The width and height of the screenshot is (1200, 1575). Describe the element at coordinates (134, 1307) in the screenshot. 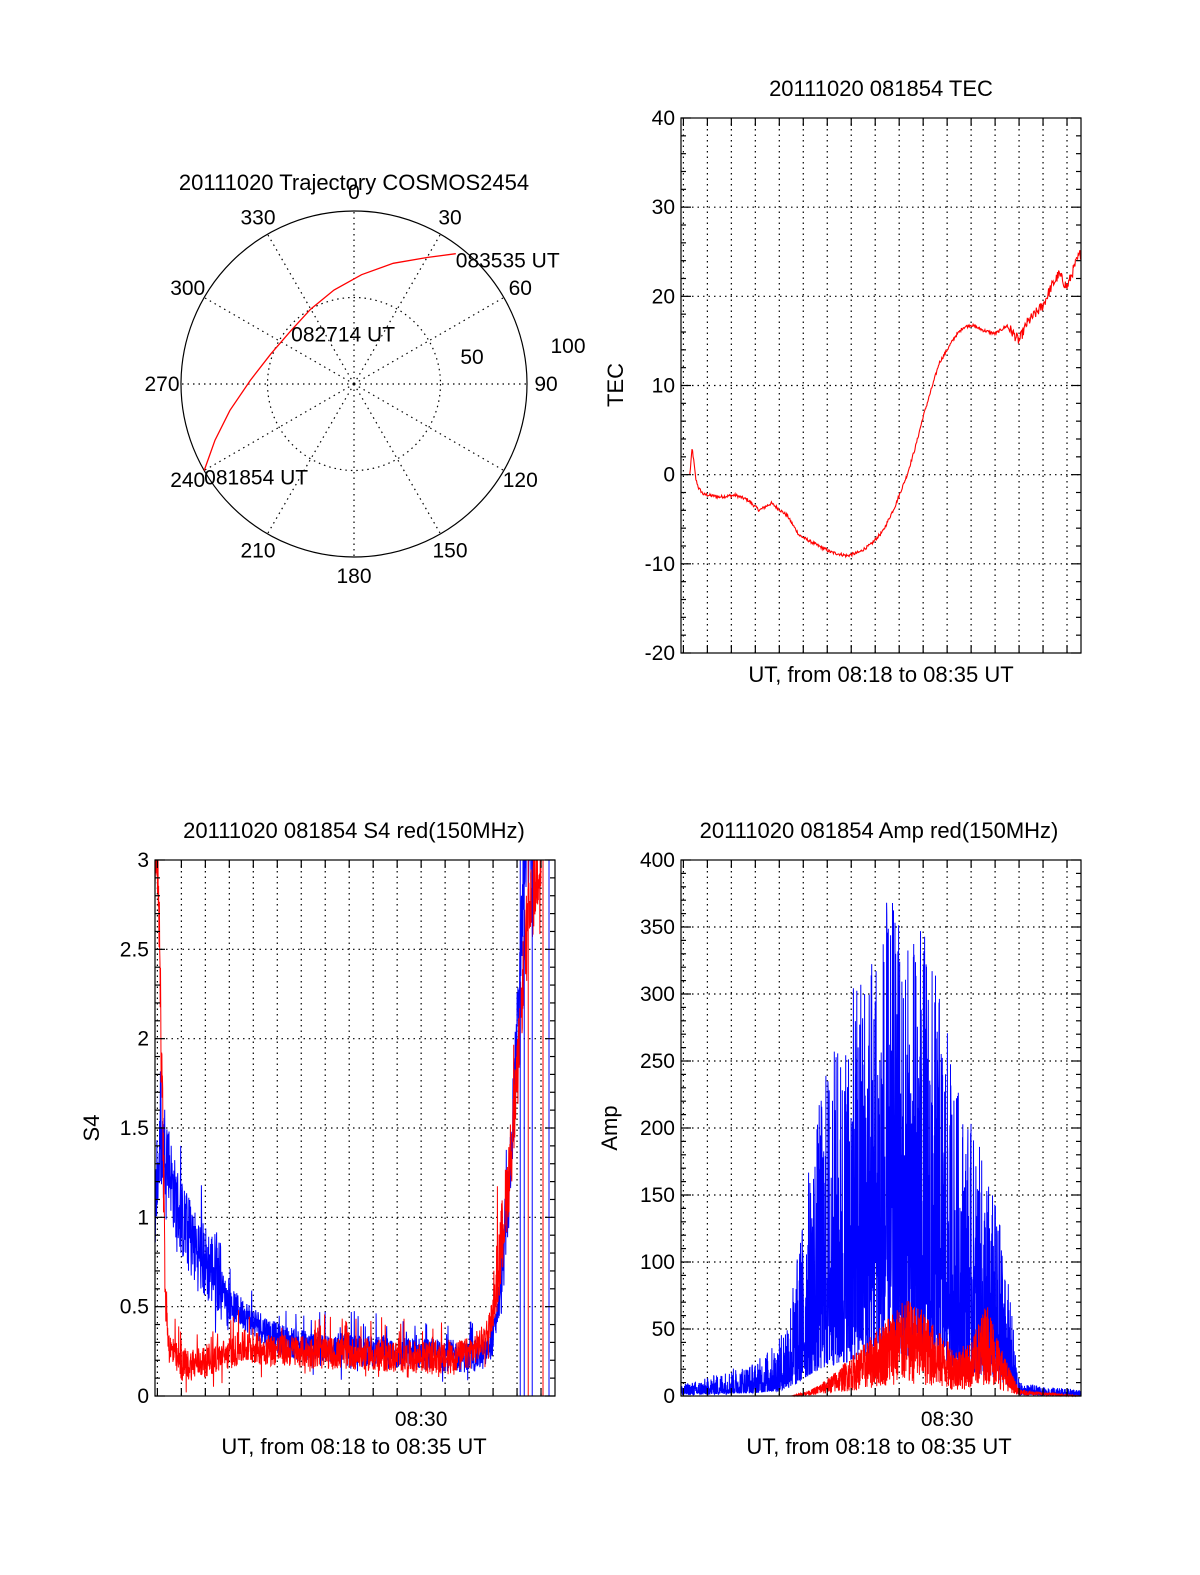

I see `y-tick-label: 0.5` at that location.